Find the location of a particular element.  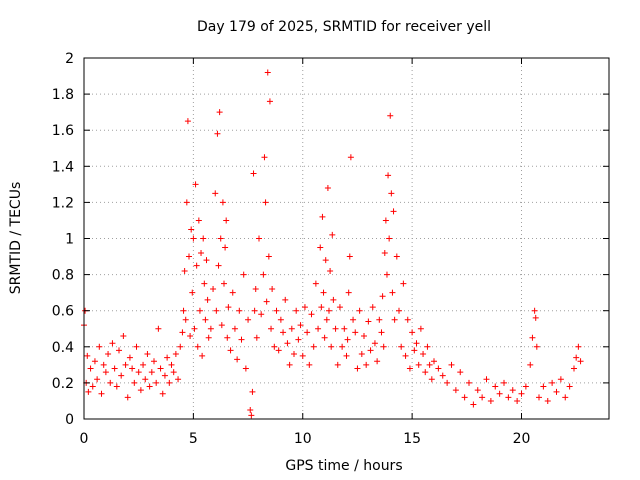

y-tick-label: 0.8 is located at coordinates (63, 276).